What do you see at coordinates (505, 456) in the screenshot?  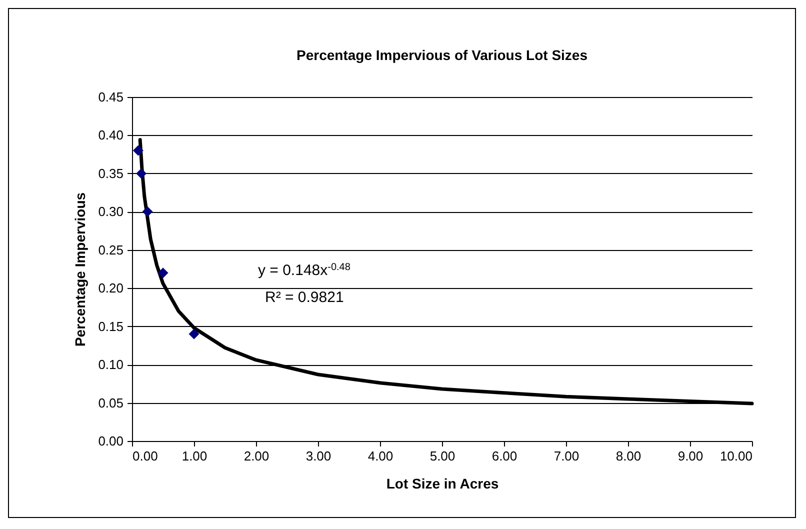 I see `x-tick-label: 6.00` at bounding box center [505, 456].